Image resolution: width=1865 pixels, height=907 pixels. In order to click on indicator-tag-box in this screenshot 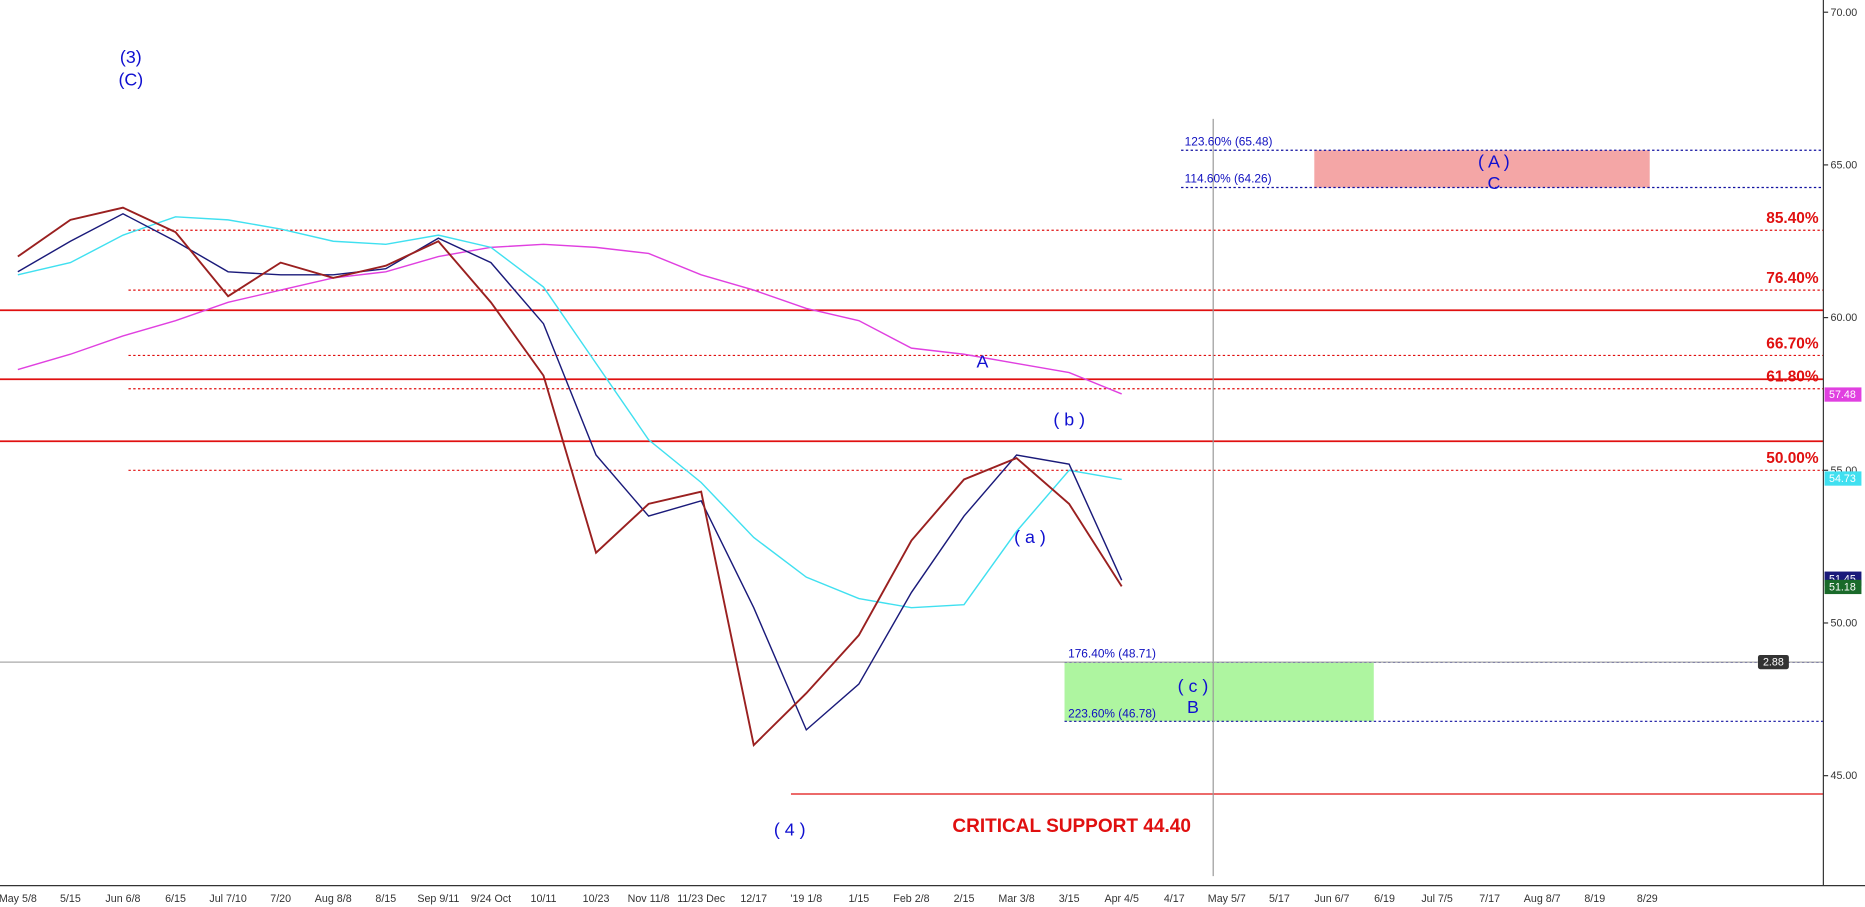, I will do `click(1773, 662)`.